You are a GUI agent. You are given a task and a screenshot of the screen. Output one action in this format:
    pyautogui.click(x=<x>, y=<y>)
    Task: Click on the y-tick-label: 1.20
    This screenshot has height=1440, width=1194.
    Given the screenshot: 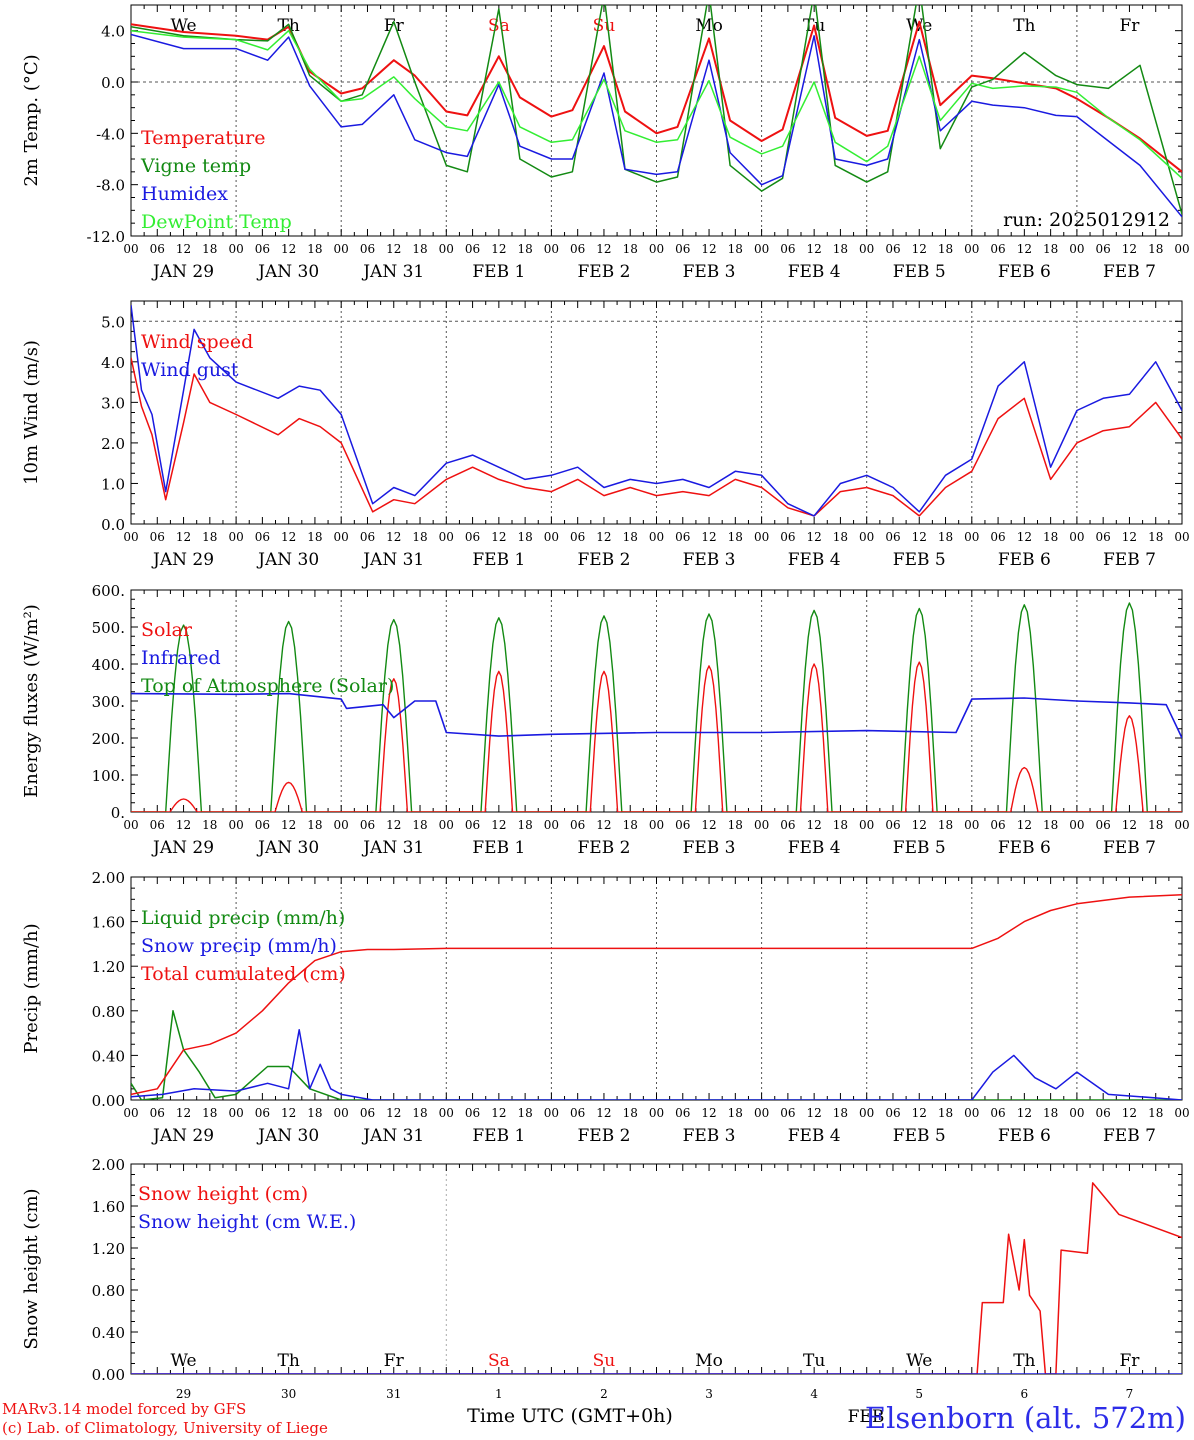 What is the action you would take?
    pyautogui.click(x=108, y=967)
    